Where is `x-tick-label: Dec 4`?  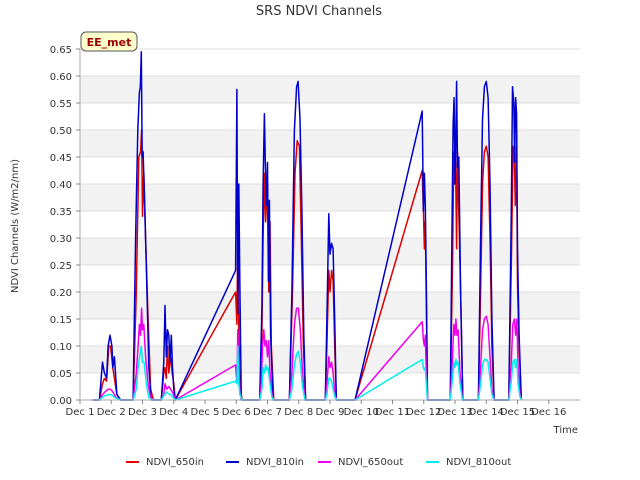 x-tick-label: Dec 4 is located at coordinates (173, 412).